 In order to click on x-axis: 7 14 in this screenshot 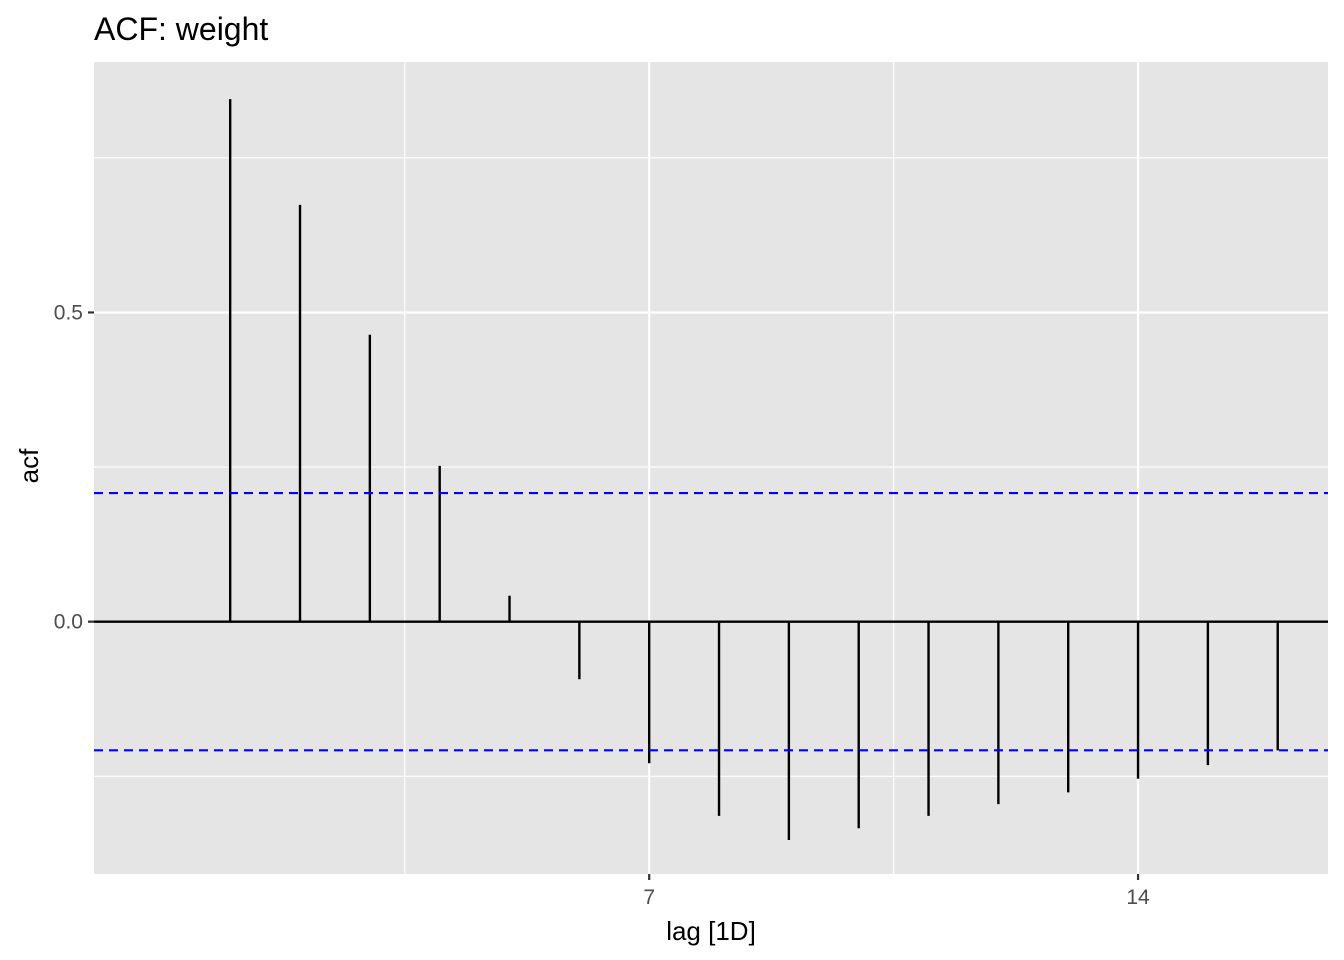, I will do `click(896, 891)`.